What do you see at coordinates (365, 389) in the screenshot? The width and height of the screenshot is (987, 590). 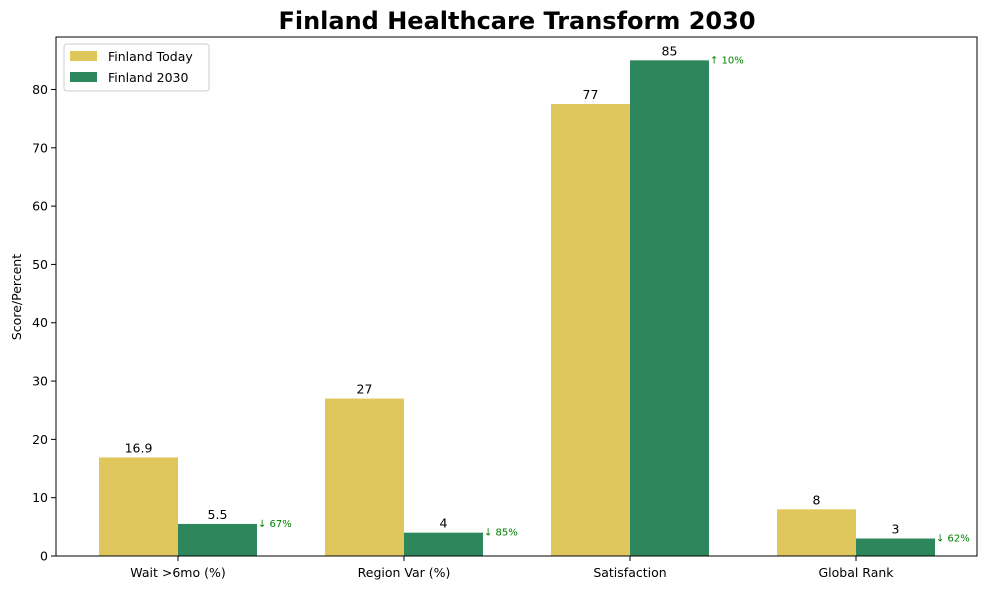 I see `value-label-finland-today-region-var: 27` at bounding box center [365, 389].